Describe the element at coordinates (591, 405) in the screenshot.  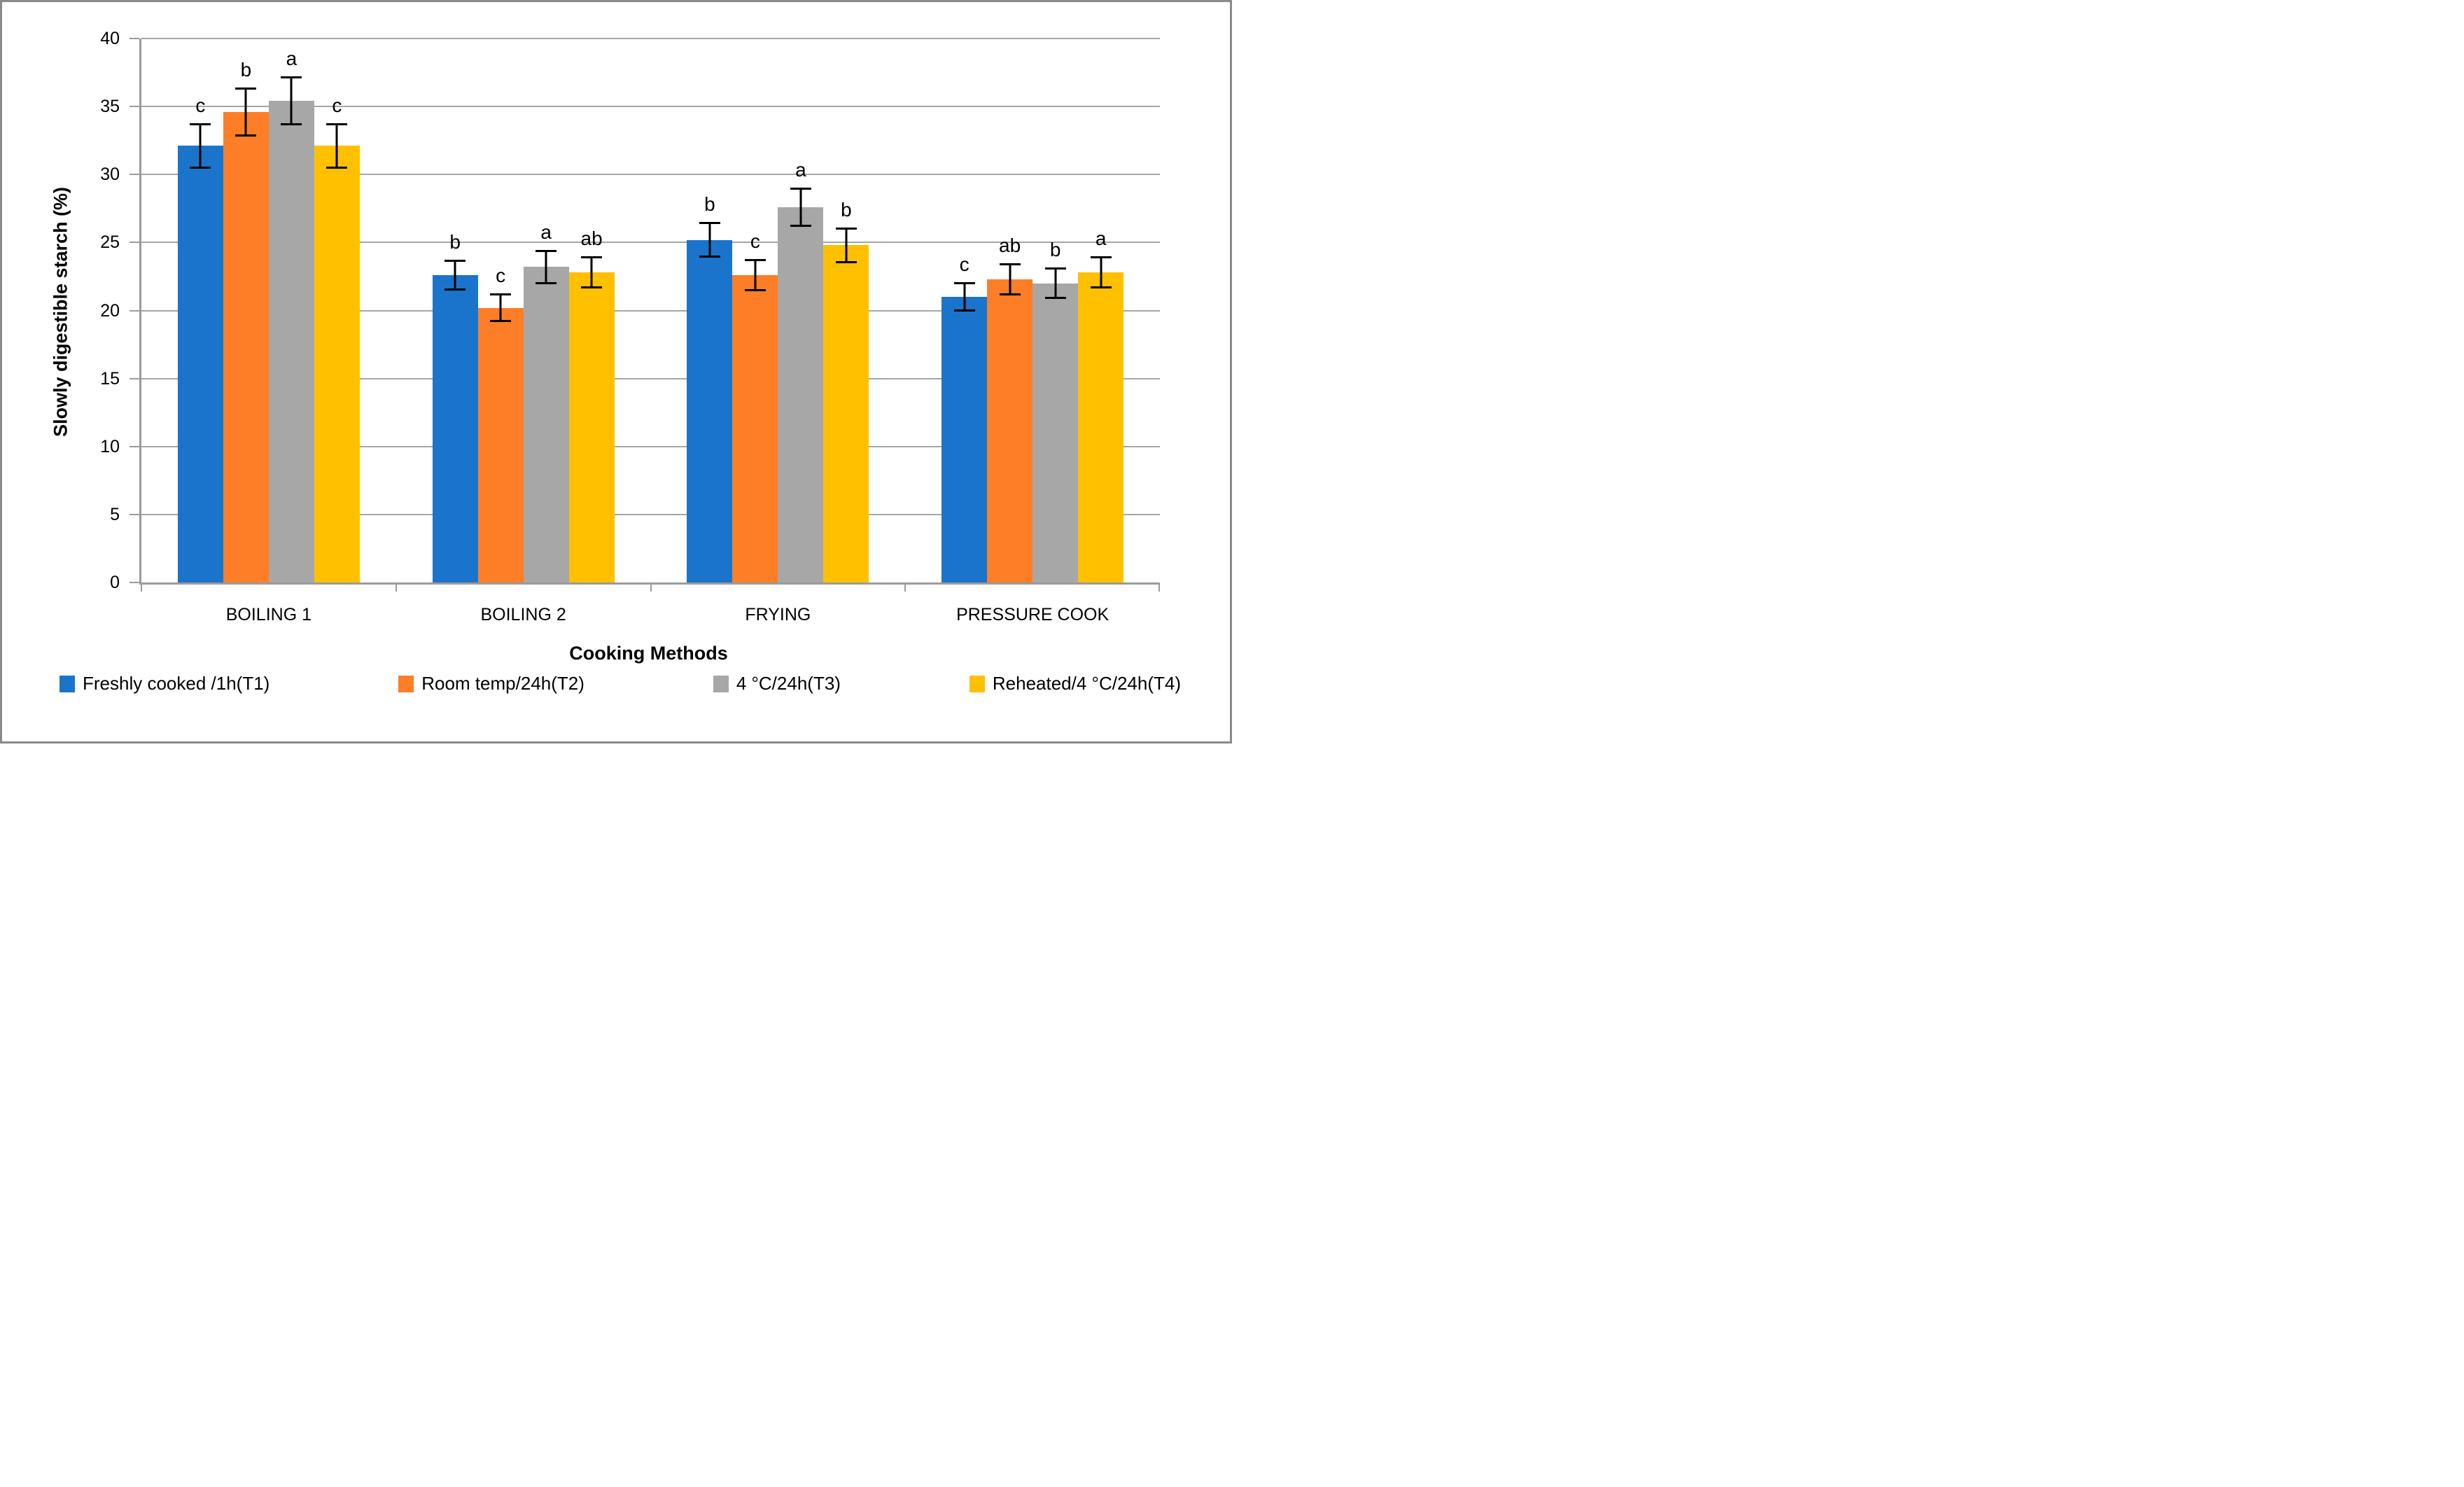
I see `bar: ab` at that location.